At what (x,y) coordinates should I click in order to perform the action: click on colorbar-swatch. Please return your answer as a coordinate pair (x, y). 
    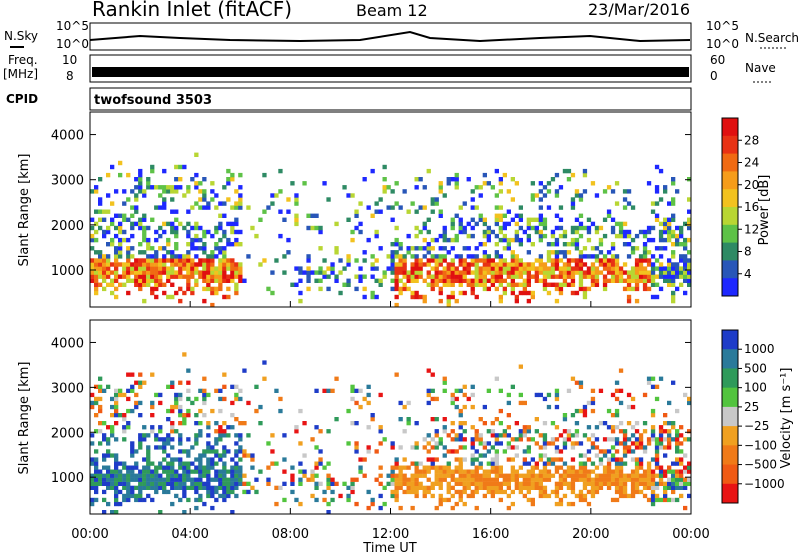
    Looking at the image, I should click on (730, 251).